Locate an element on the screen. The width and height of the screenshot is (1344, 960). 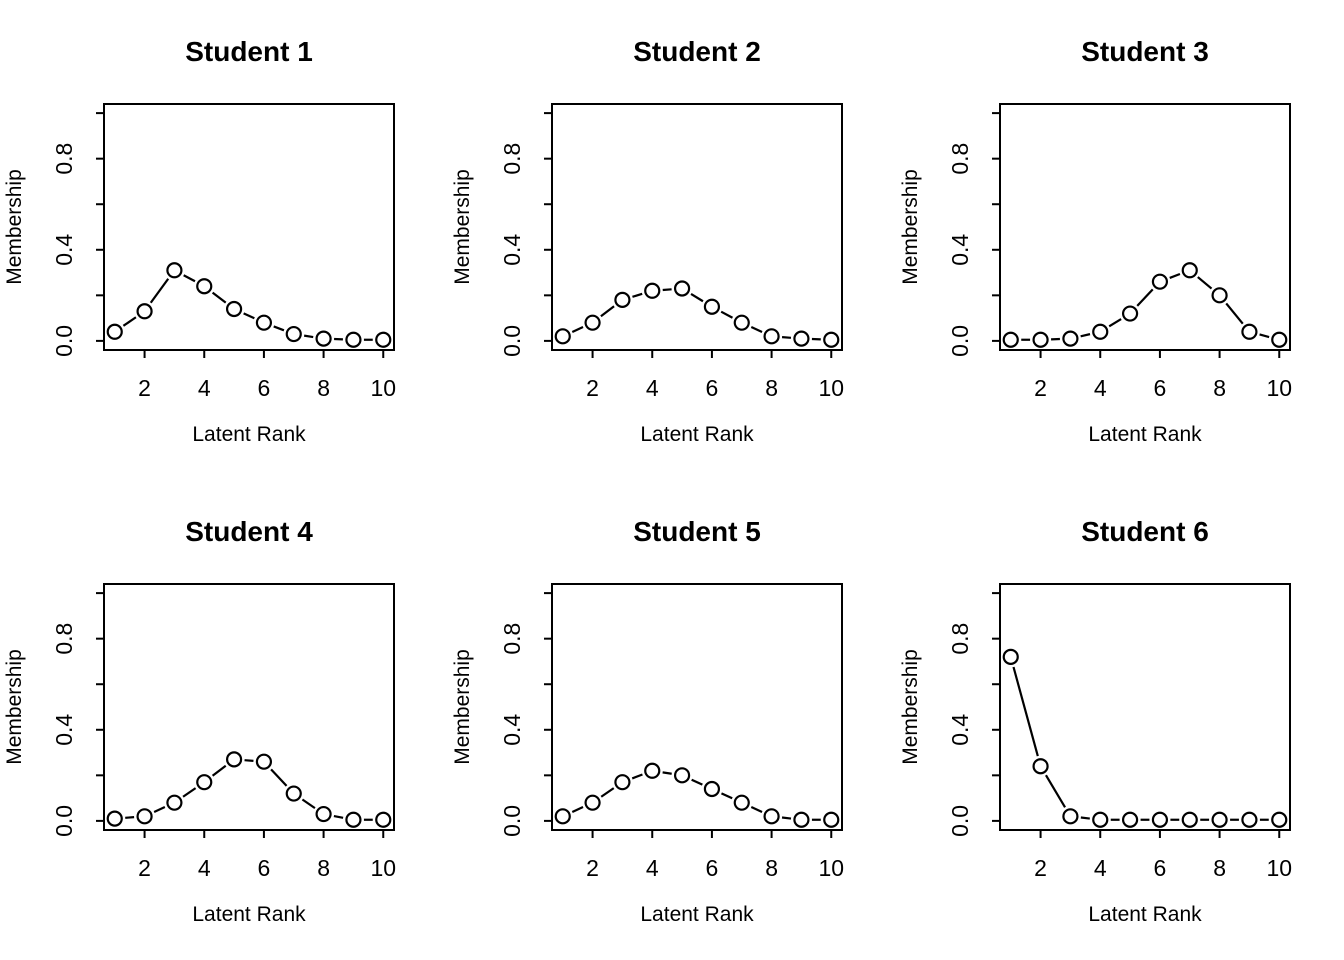
panel-title: Student 6 is located at coordinates (1145, 531).